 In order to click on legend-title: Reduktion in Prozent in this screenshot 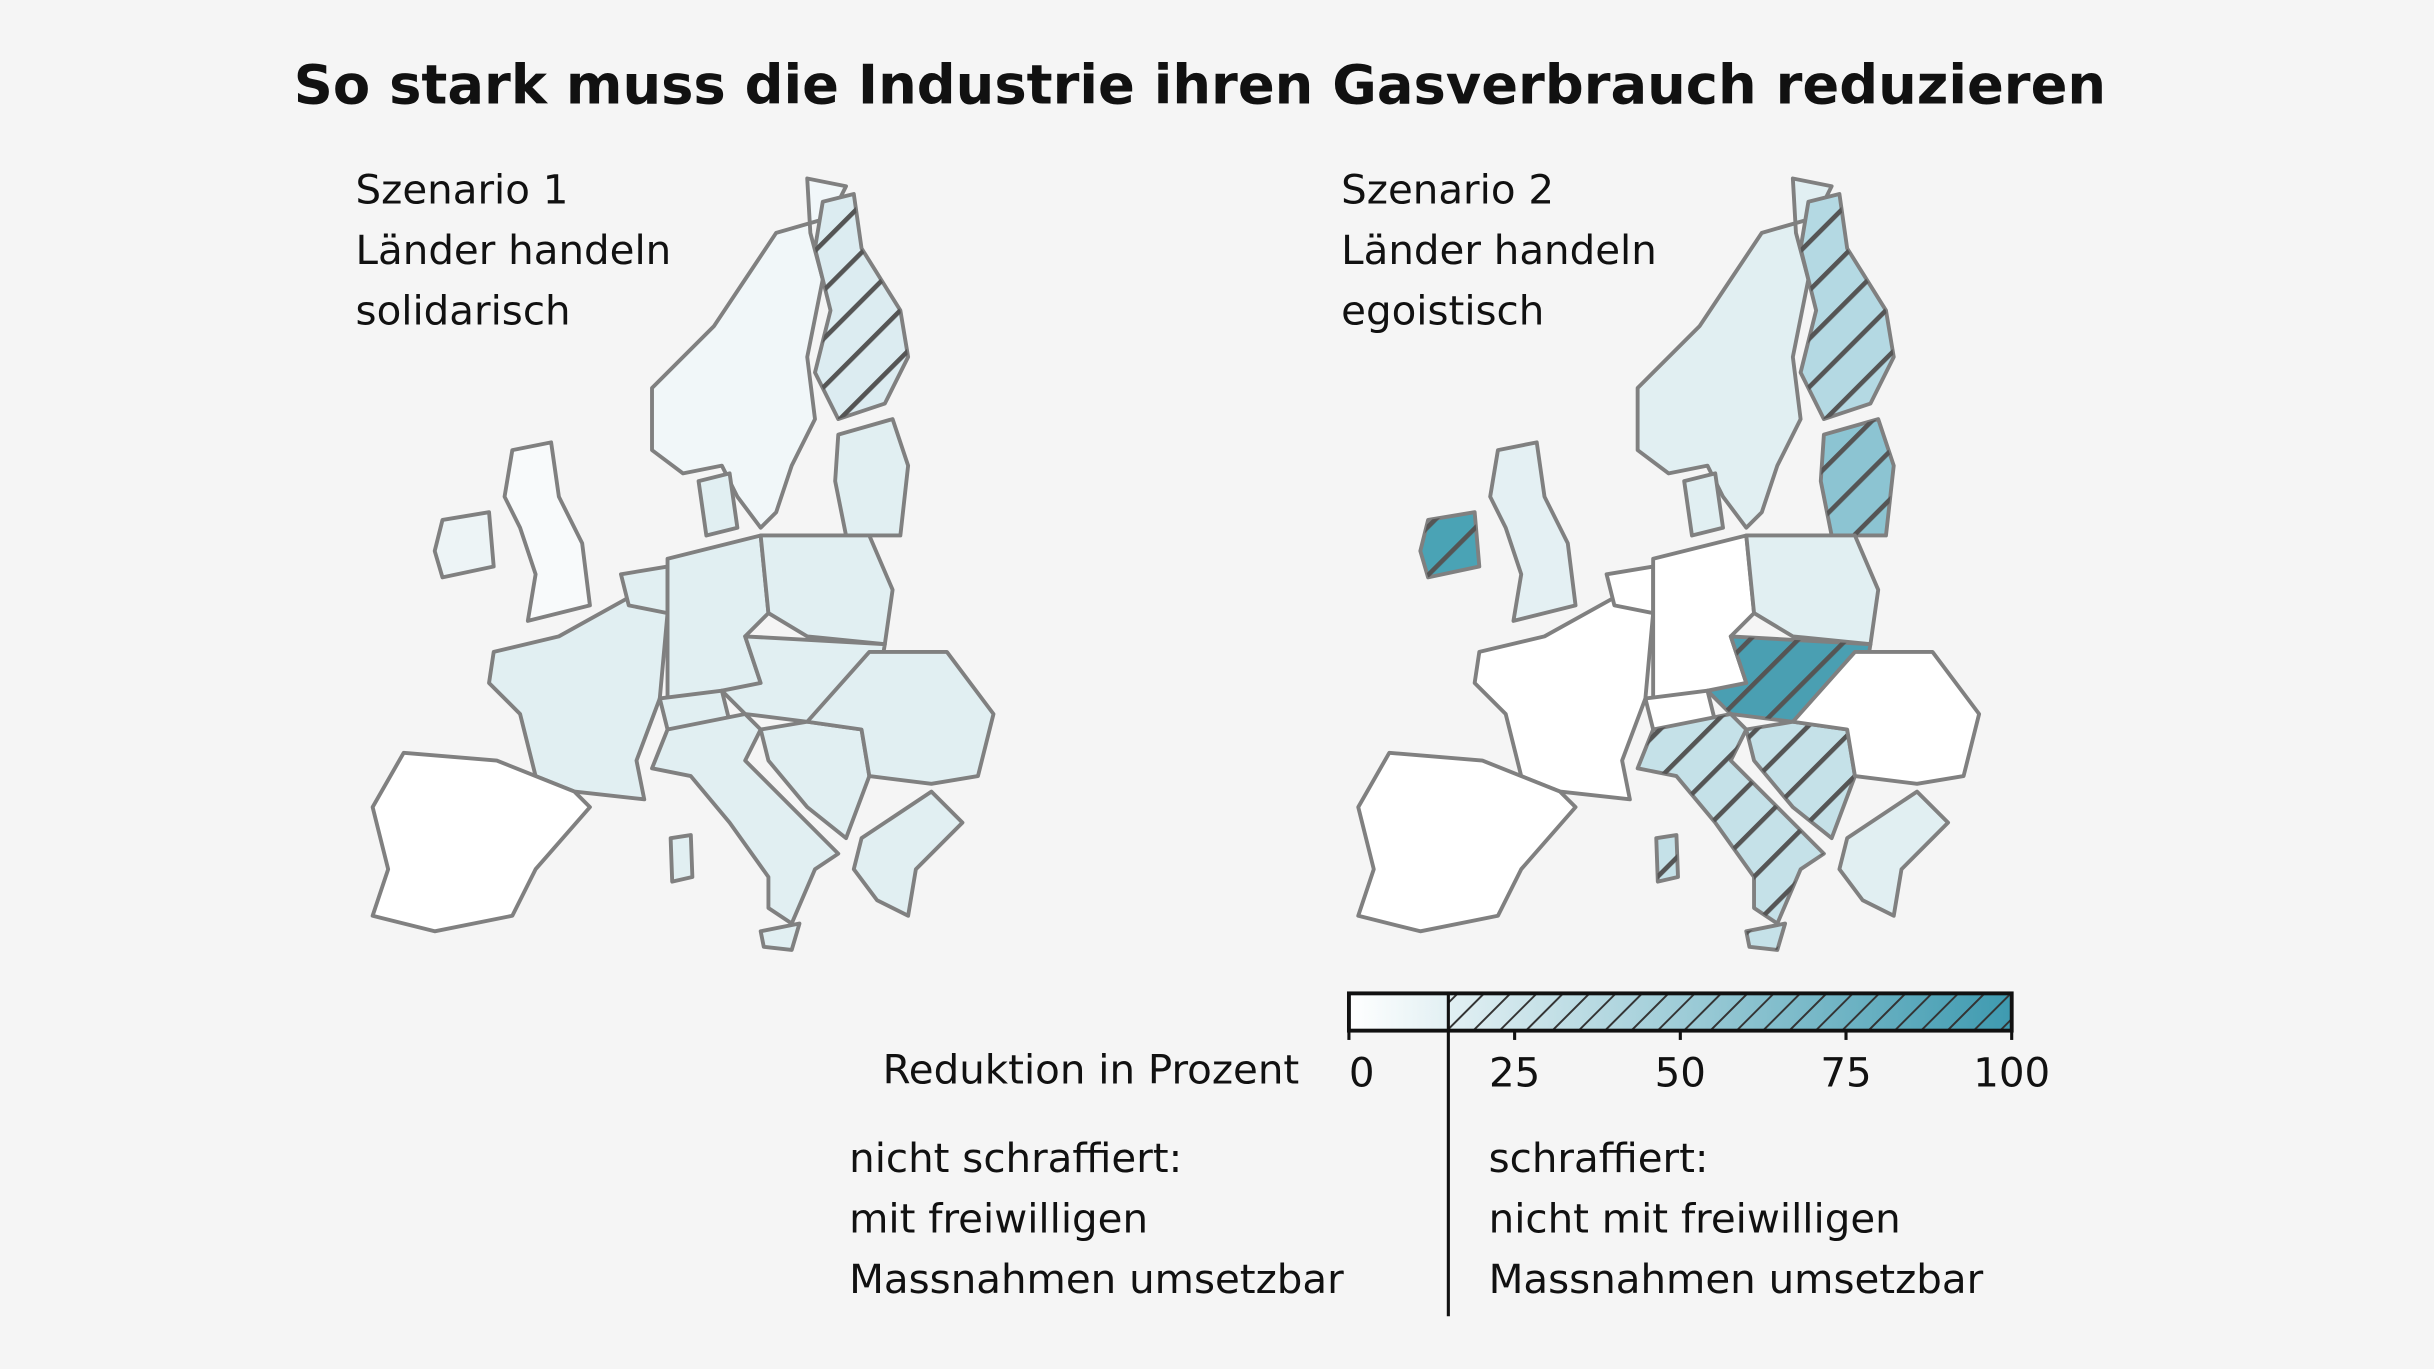, I will do `click(1091, 1070)`.